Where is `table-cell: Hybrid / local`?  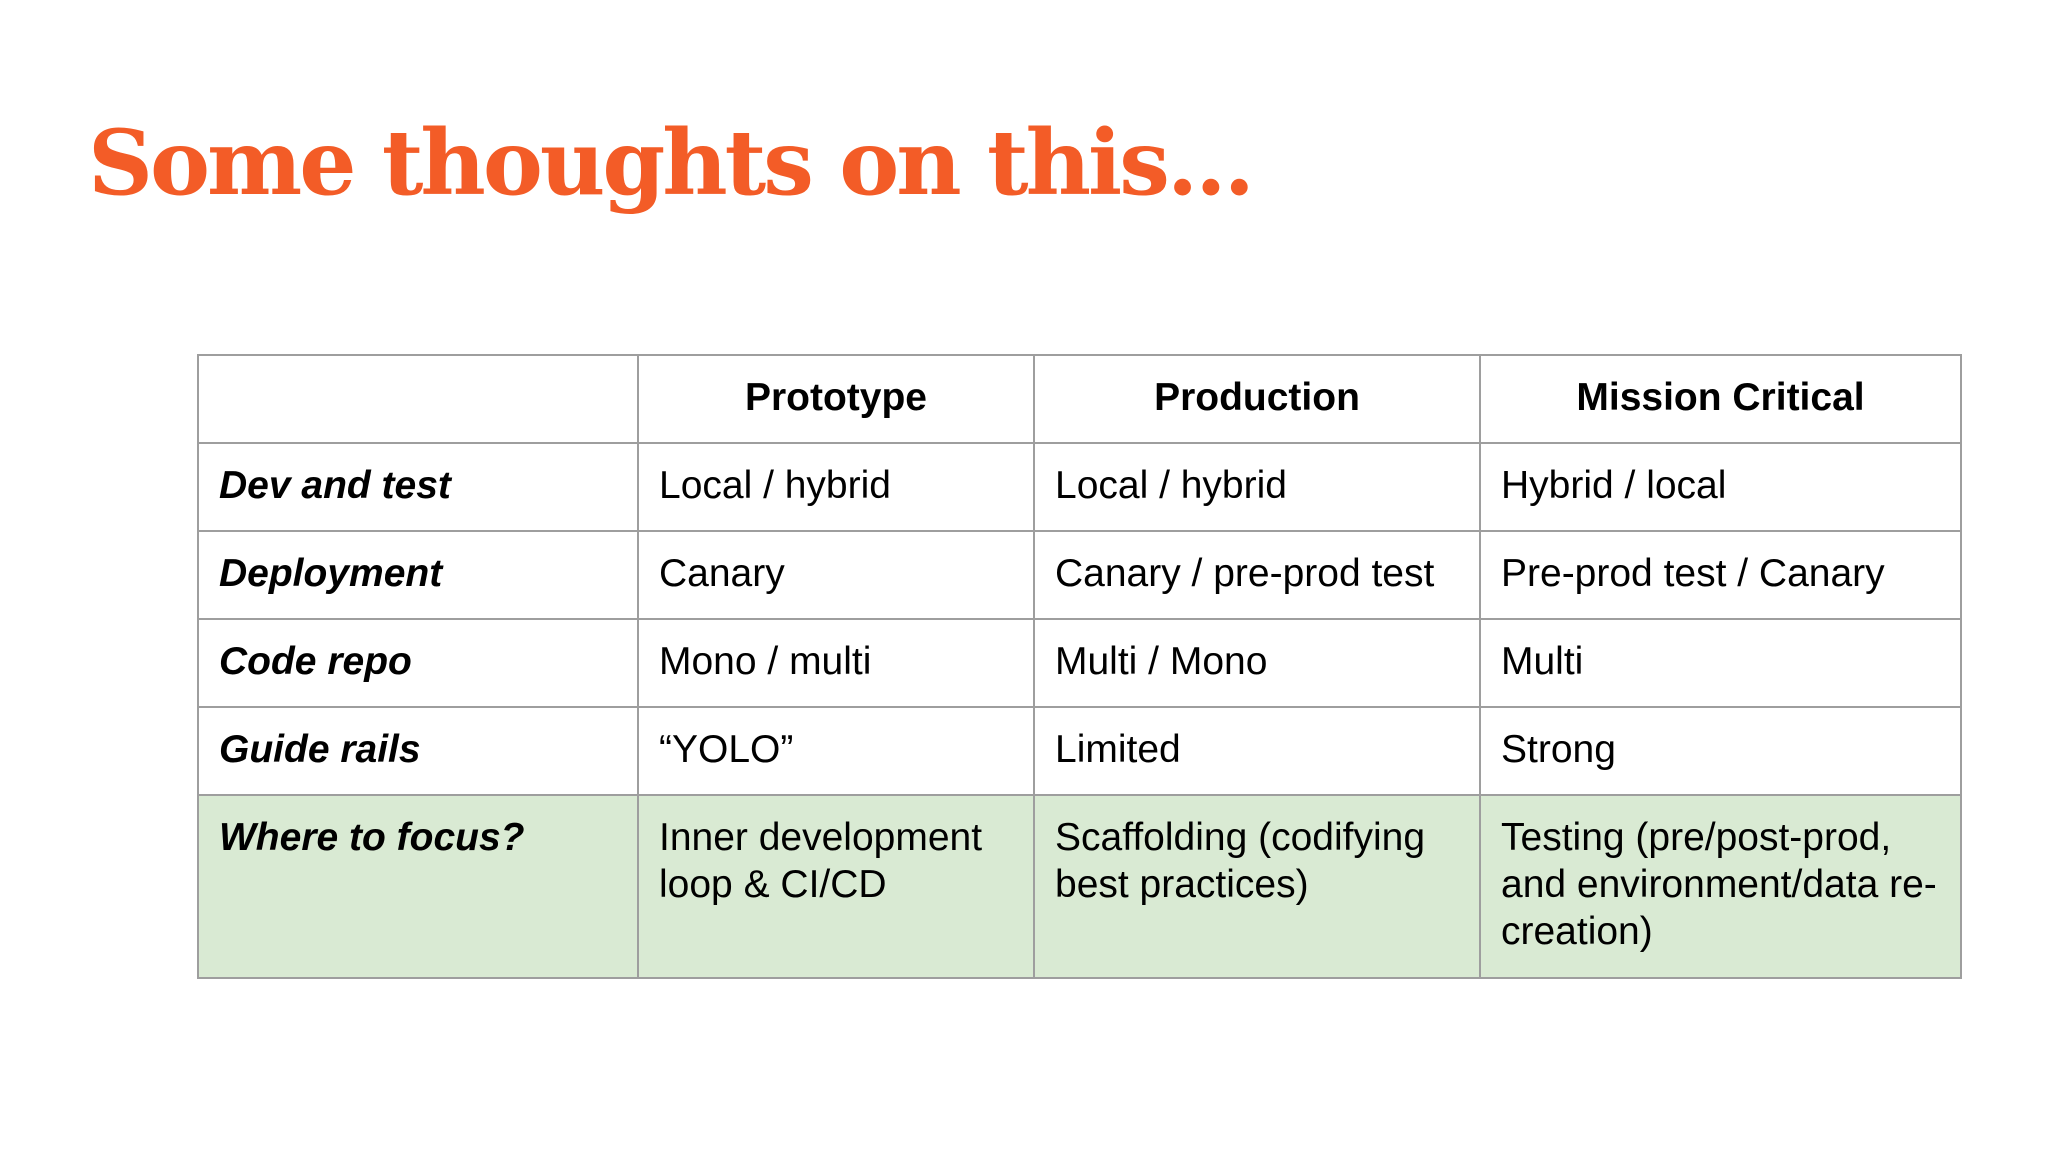 table-cell: Hybrid / local is located at coordinates (1720, 487).